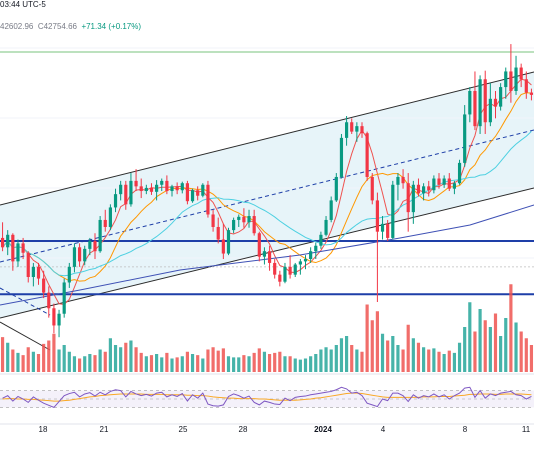 This screenshot has width=534, height=462. I want to click on change-value: +71.34 (+0.17%), so click(111, 26).